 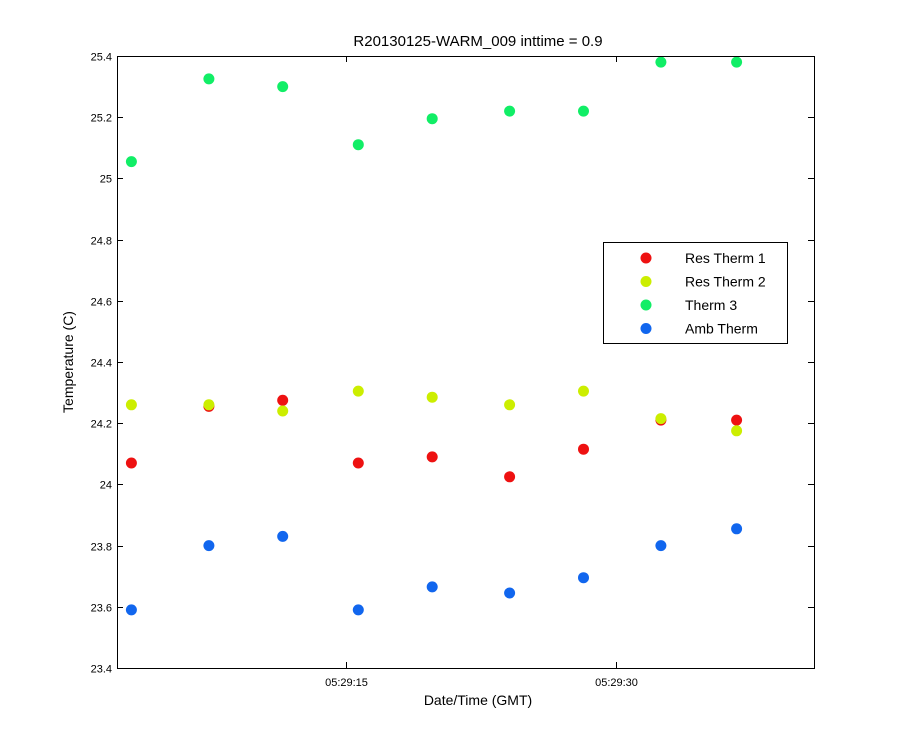 I want to click on y-tick-label: 24.2, so click(x=101, y=425).